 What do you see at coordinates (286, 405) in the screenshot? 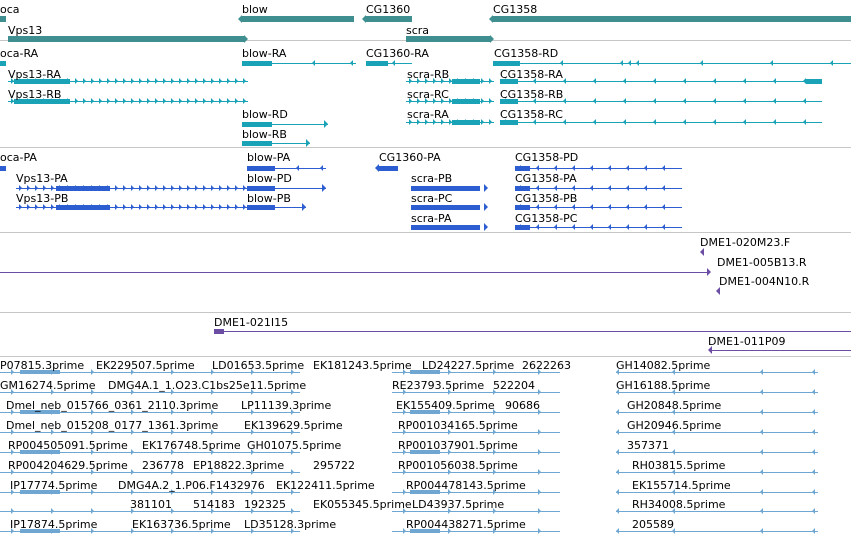
I see `est-label: LP11139.3prime` at bounding box center [286, 405].